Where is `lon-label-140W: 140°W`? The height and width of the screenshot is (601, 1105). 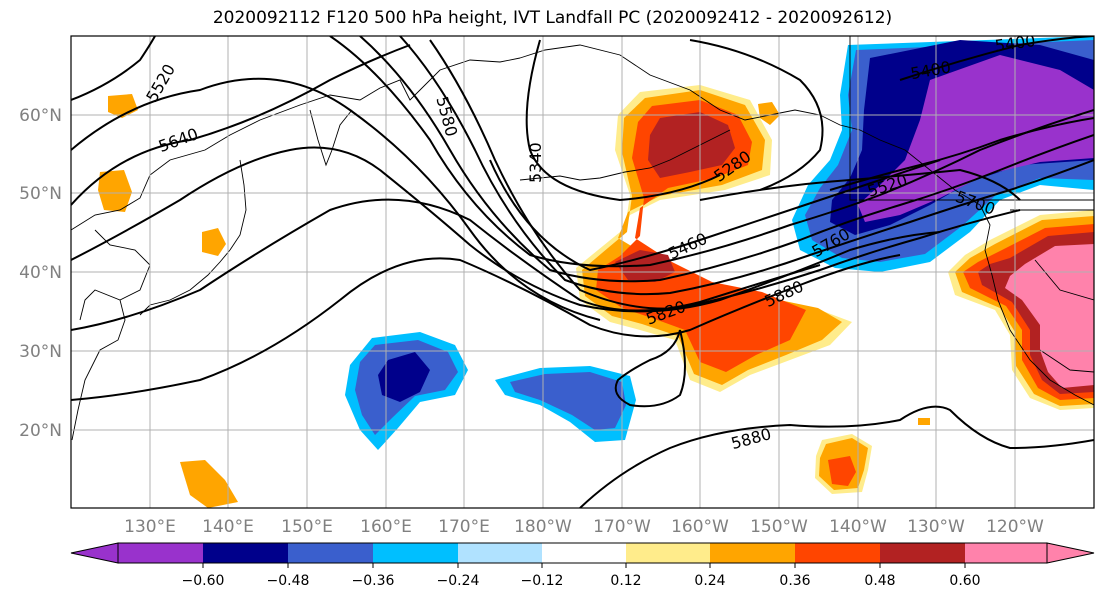
lon-label-140W: 140°W is located at coordinates (858, 527).